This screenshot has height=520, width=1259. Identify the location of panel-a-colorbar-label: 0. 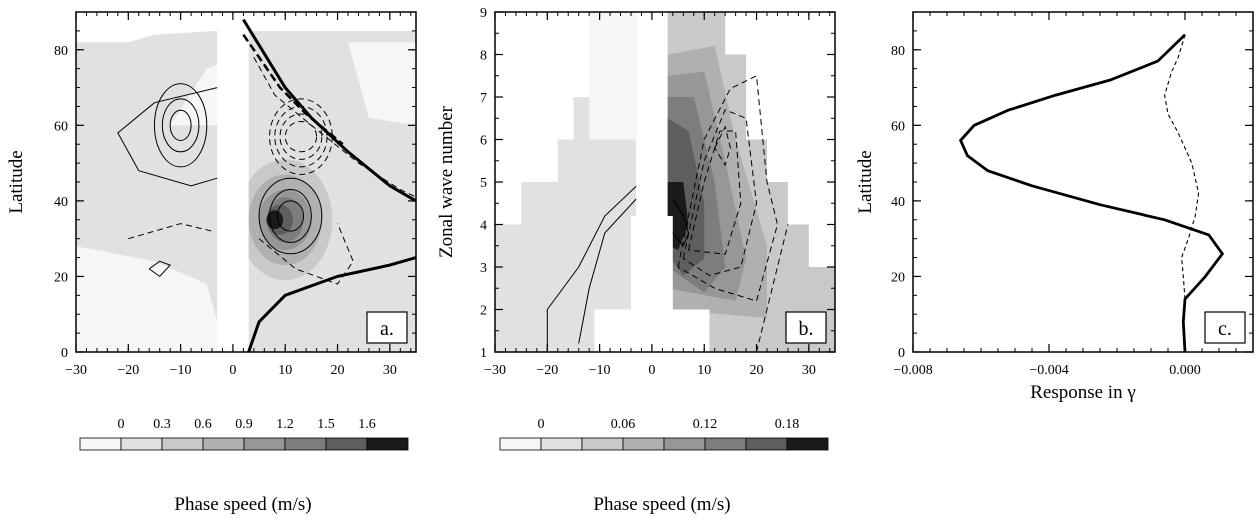
(121, 424).